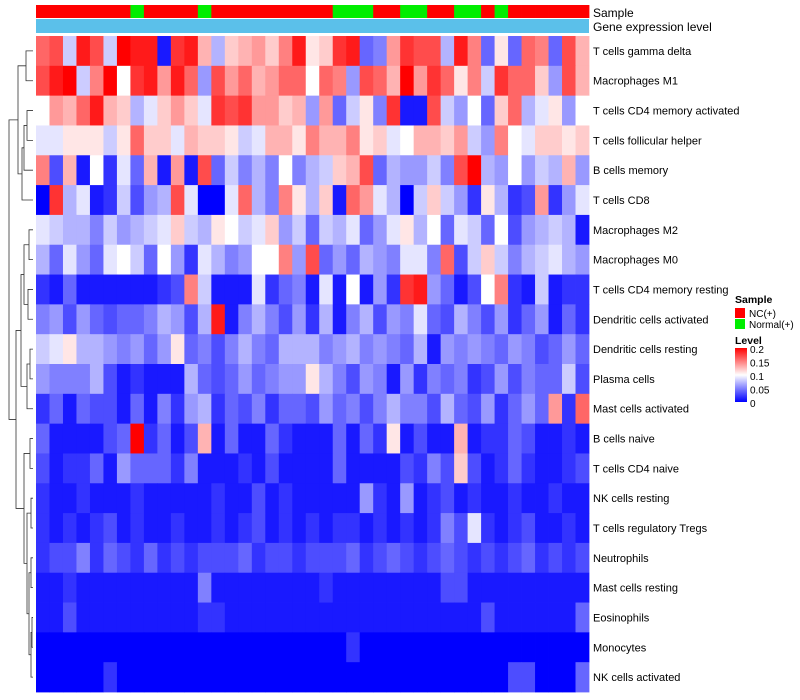  I want to click on level-legend-title: Level, so click(748, 341).